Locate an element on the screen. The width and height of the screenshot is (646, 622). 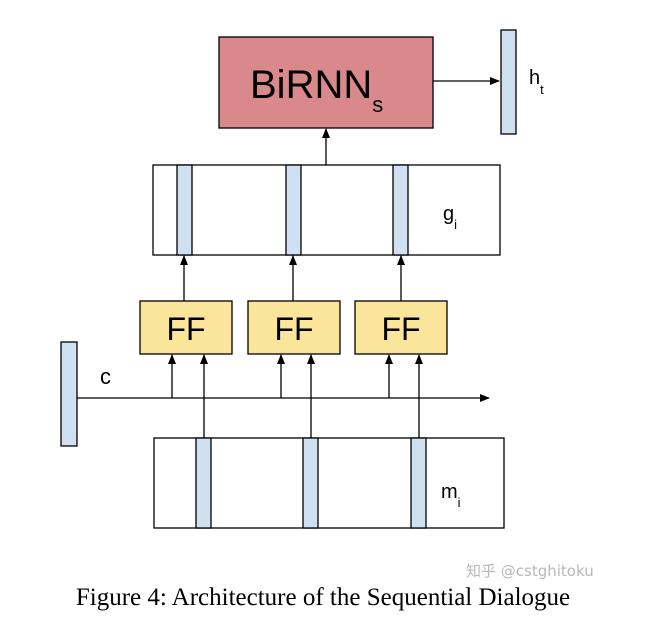
g-layer-label: gi is located at coordinates (450, 217).